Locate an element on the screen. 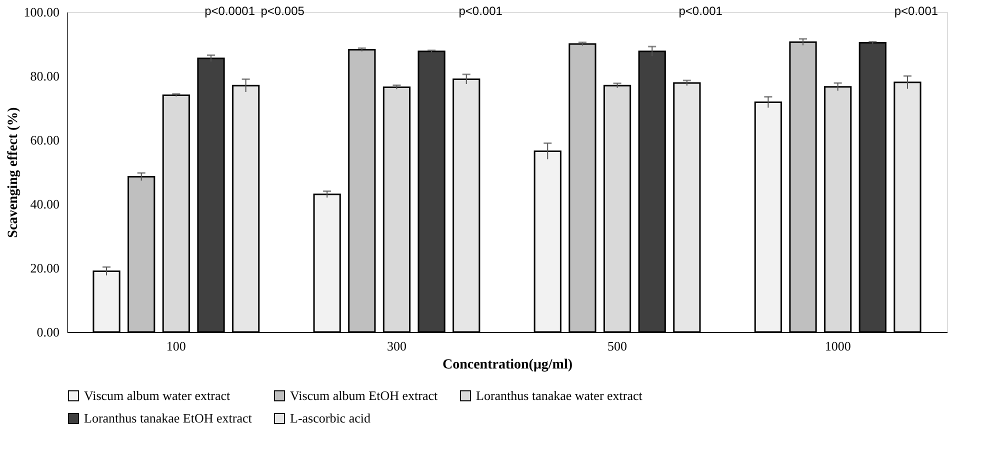  x-tick-label: 300 is located at coordinates (396, 346).